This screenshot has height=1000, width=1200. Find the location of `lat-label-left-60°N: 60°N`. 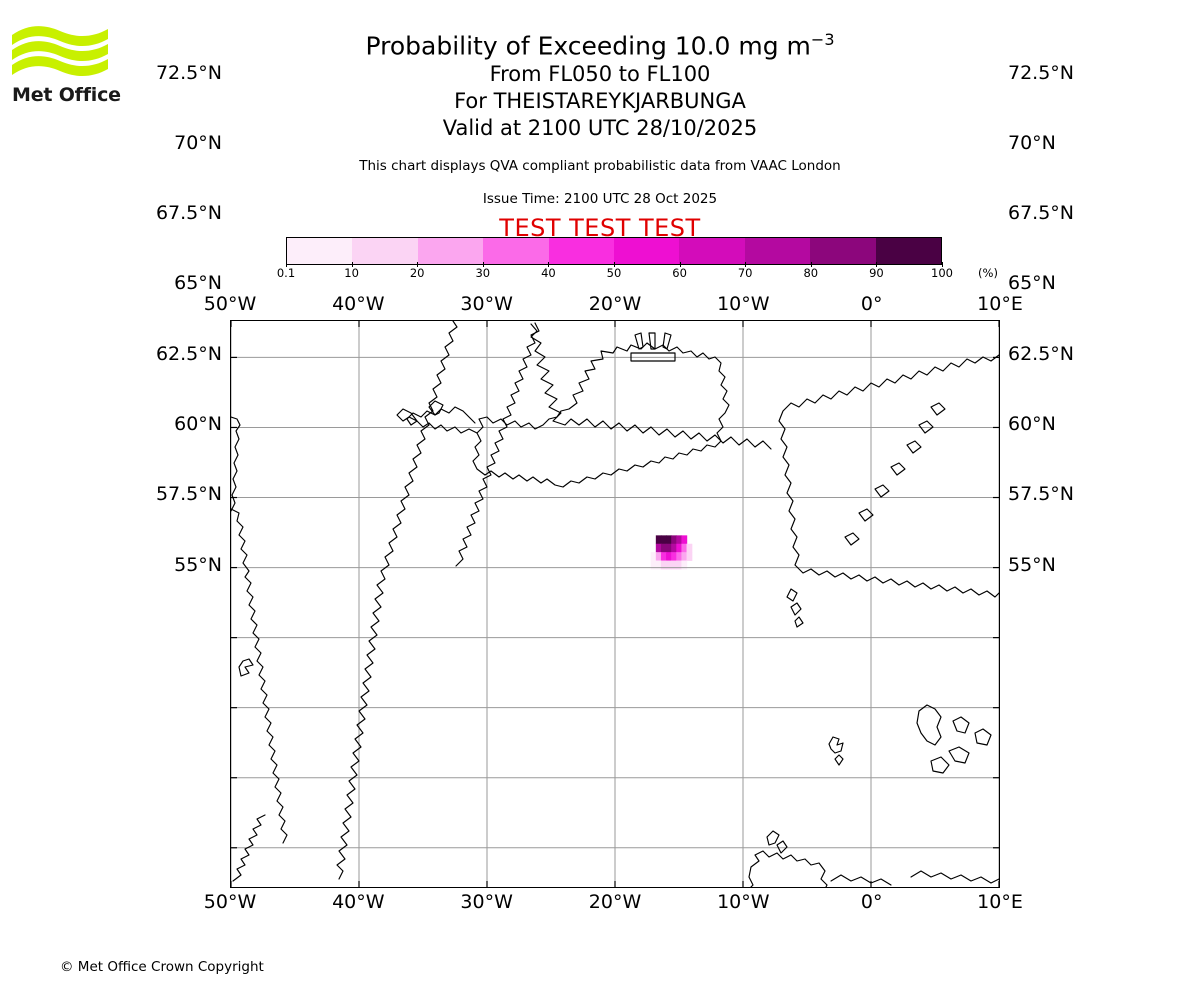

lat-label-left-60°N: 60°N is located at coordinates (198, 424).